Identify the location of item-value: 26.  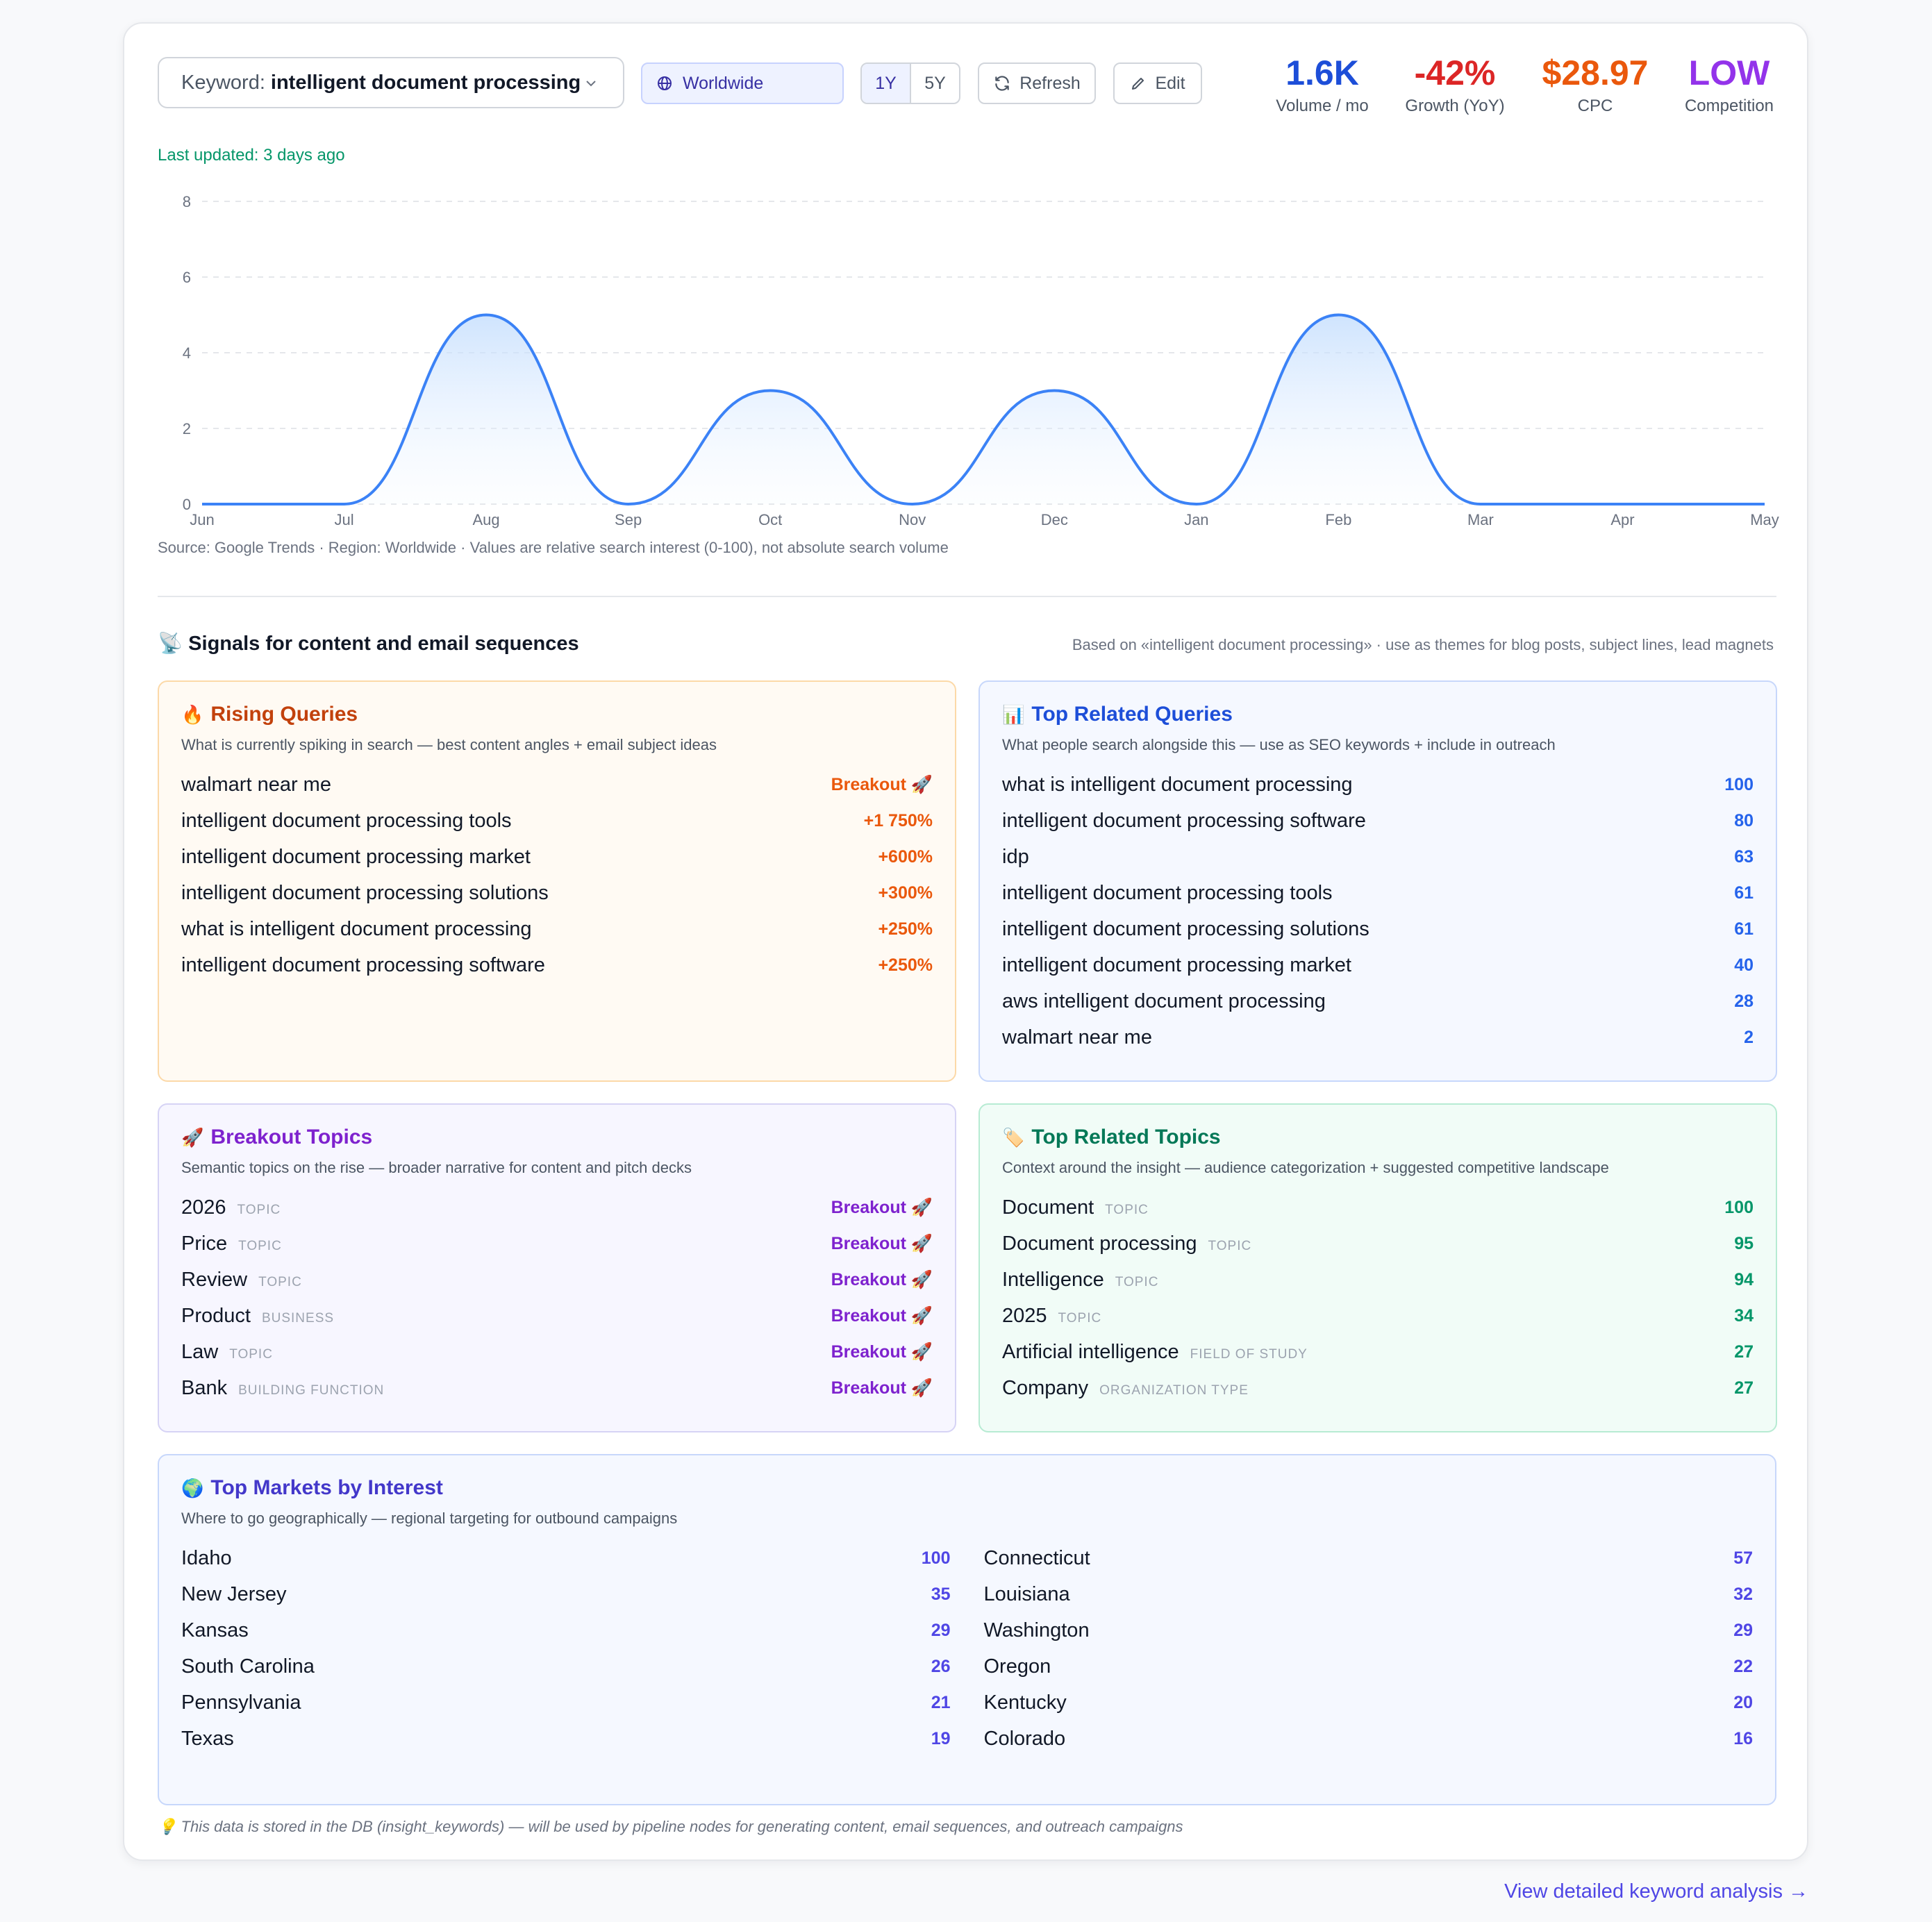
(941, 1666).